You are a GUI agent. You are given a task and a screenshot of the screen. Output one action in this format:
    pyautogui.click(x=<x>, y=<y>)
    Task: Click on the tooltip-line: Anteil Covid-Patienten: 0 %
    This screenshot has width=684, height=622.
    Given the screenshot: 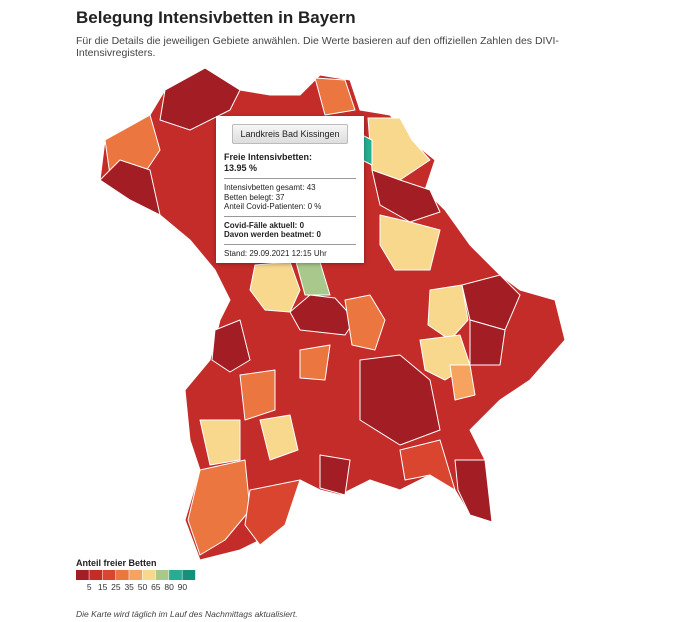 What is the action you would take?
    pyautogui.click(x=273, y=206)
    